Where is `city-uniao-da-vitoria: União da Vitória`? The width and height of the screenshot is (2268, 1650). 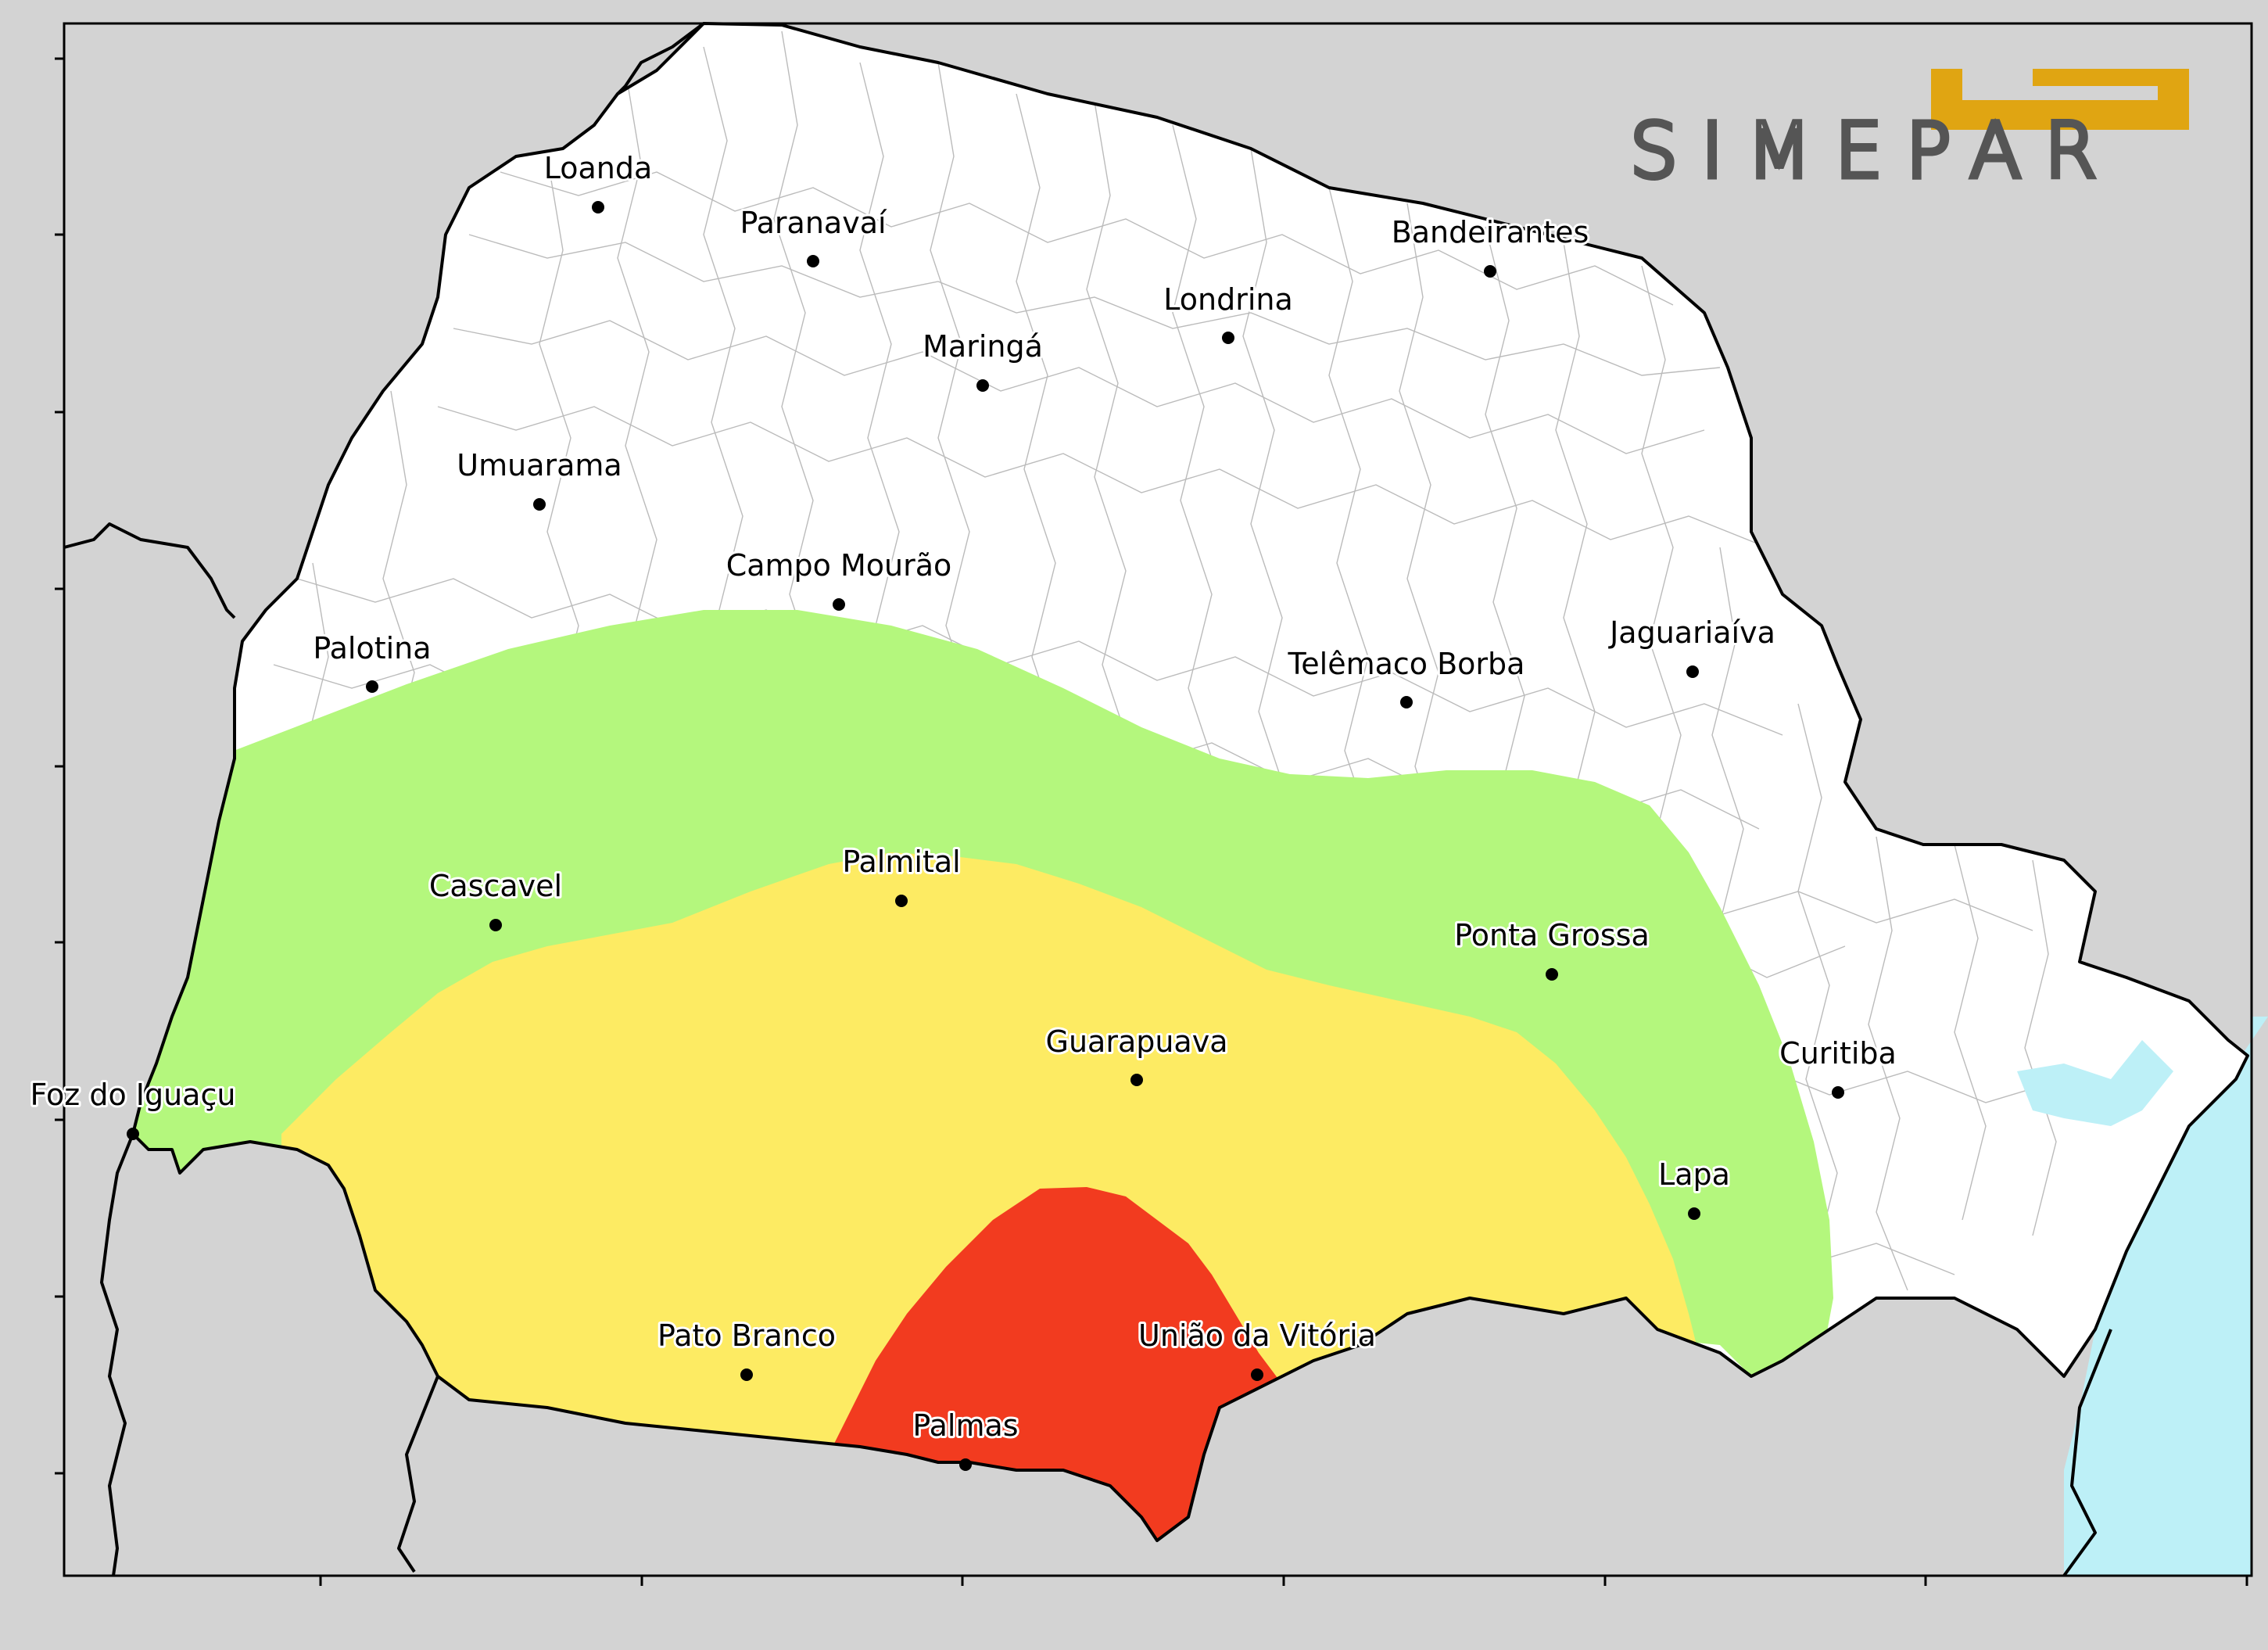
city-uniao-da-vitoria: União da Vitória is located at coordinates (1257, 1348).